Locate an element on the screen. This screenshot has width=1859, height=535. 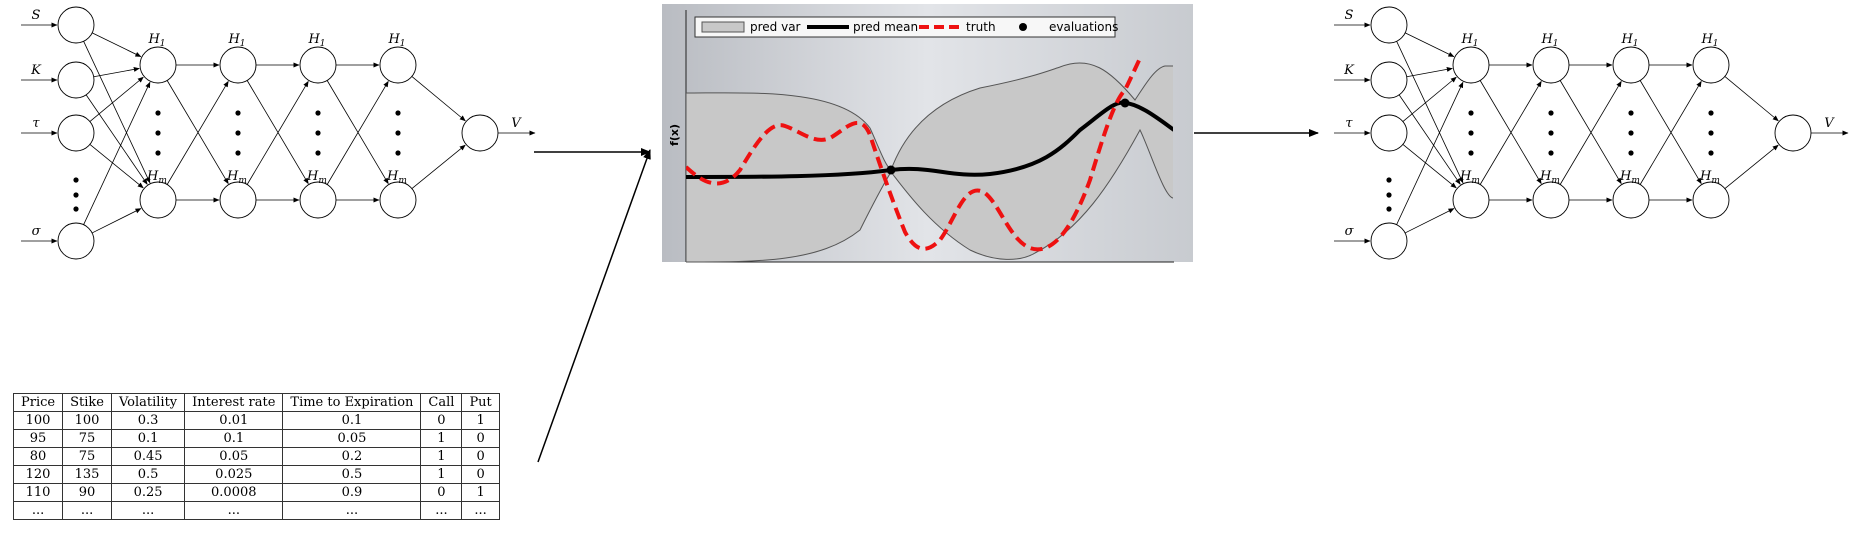
table-cell: 0.025 is located at coordinates (234, 474).